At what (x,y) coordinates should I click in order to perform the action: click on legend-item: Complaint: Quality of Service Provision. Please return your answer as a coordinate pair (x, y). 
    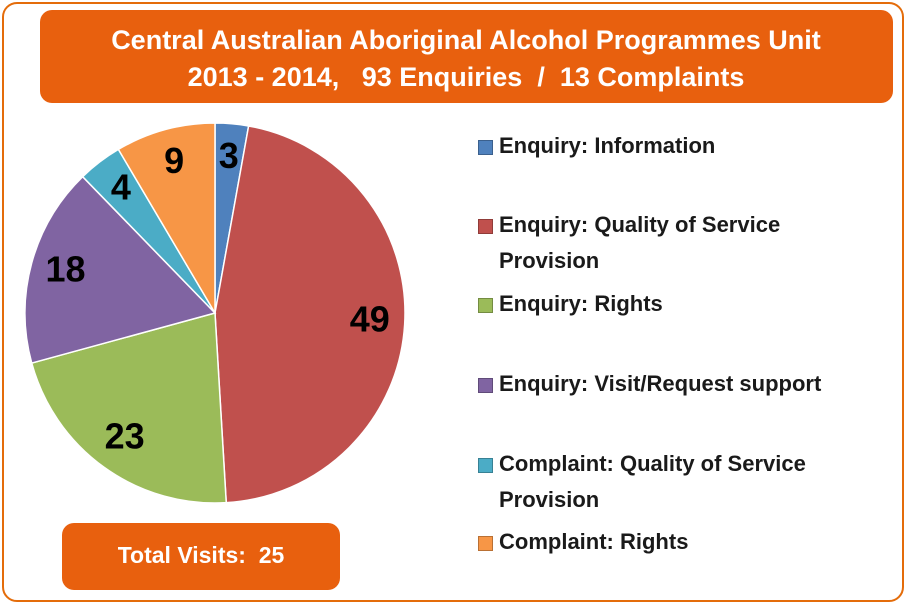
    Looking at the image, I should click on (678, 482).